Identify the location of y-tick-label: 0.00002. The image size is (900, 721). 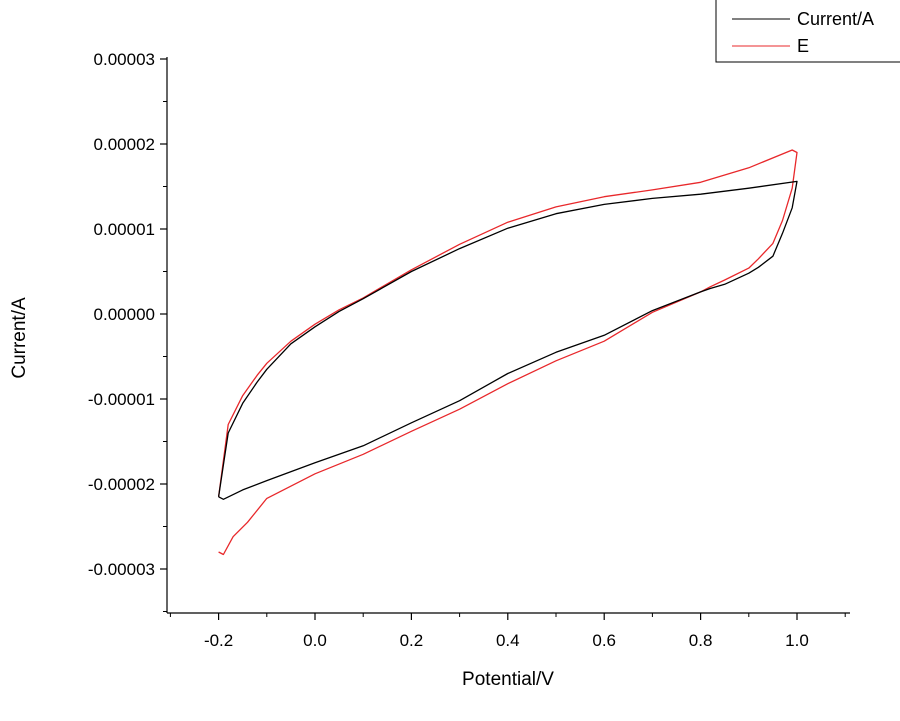
(124, 144).